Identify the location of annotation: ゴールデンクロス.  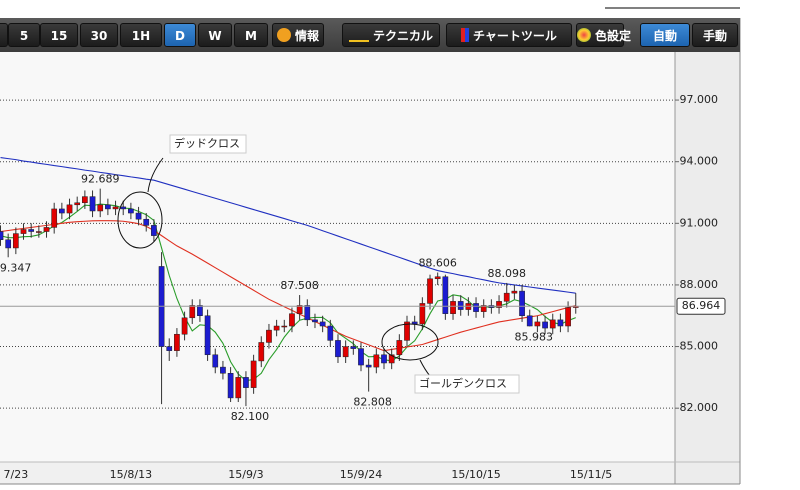
(463, 383).